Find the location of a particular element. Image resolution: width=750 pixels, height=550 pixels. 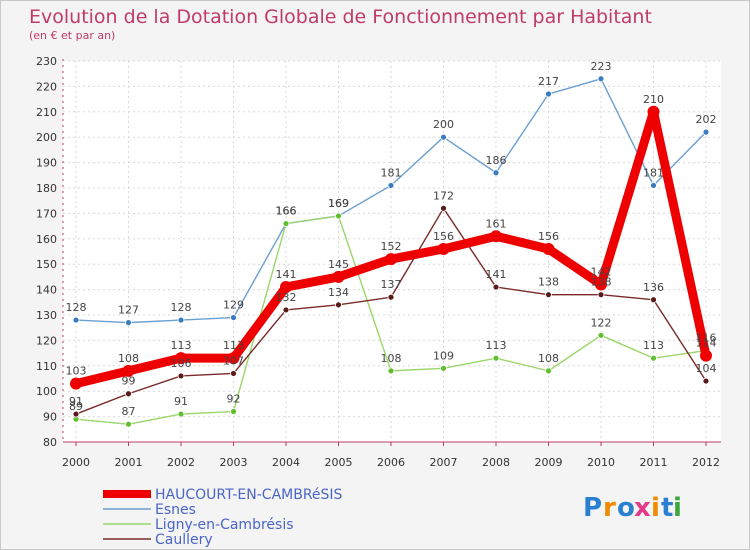

data-label-caullery: 104 is located at coordinates (706, 368).